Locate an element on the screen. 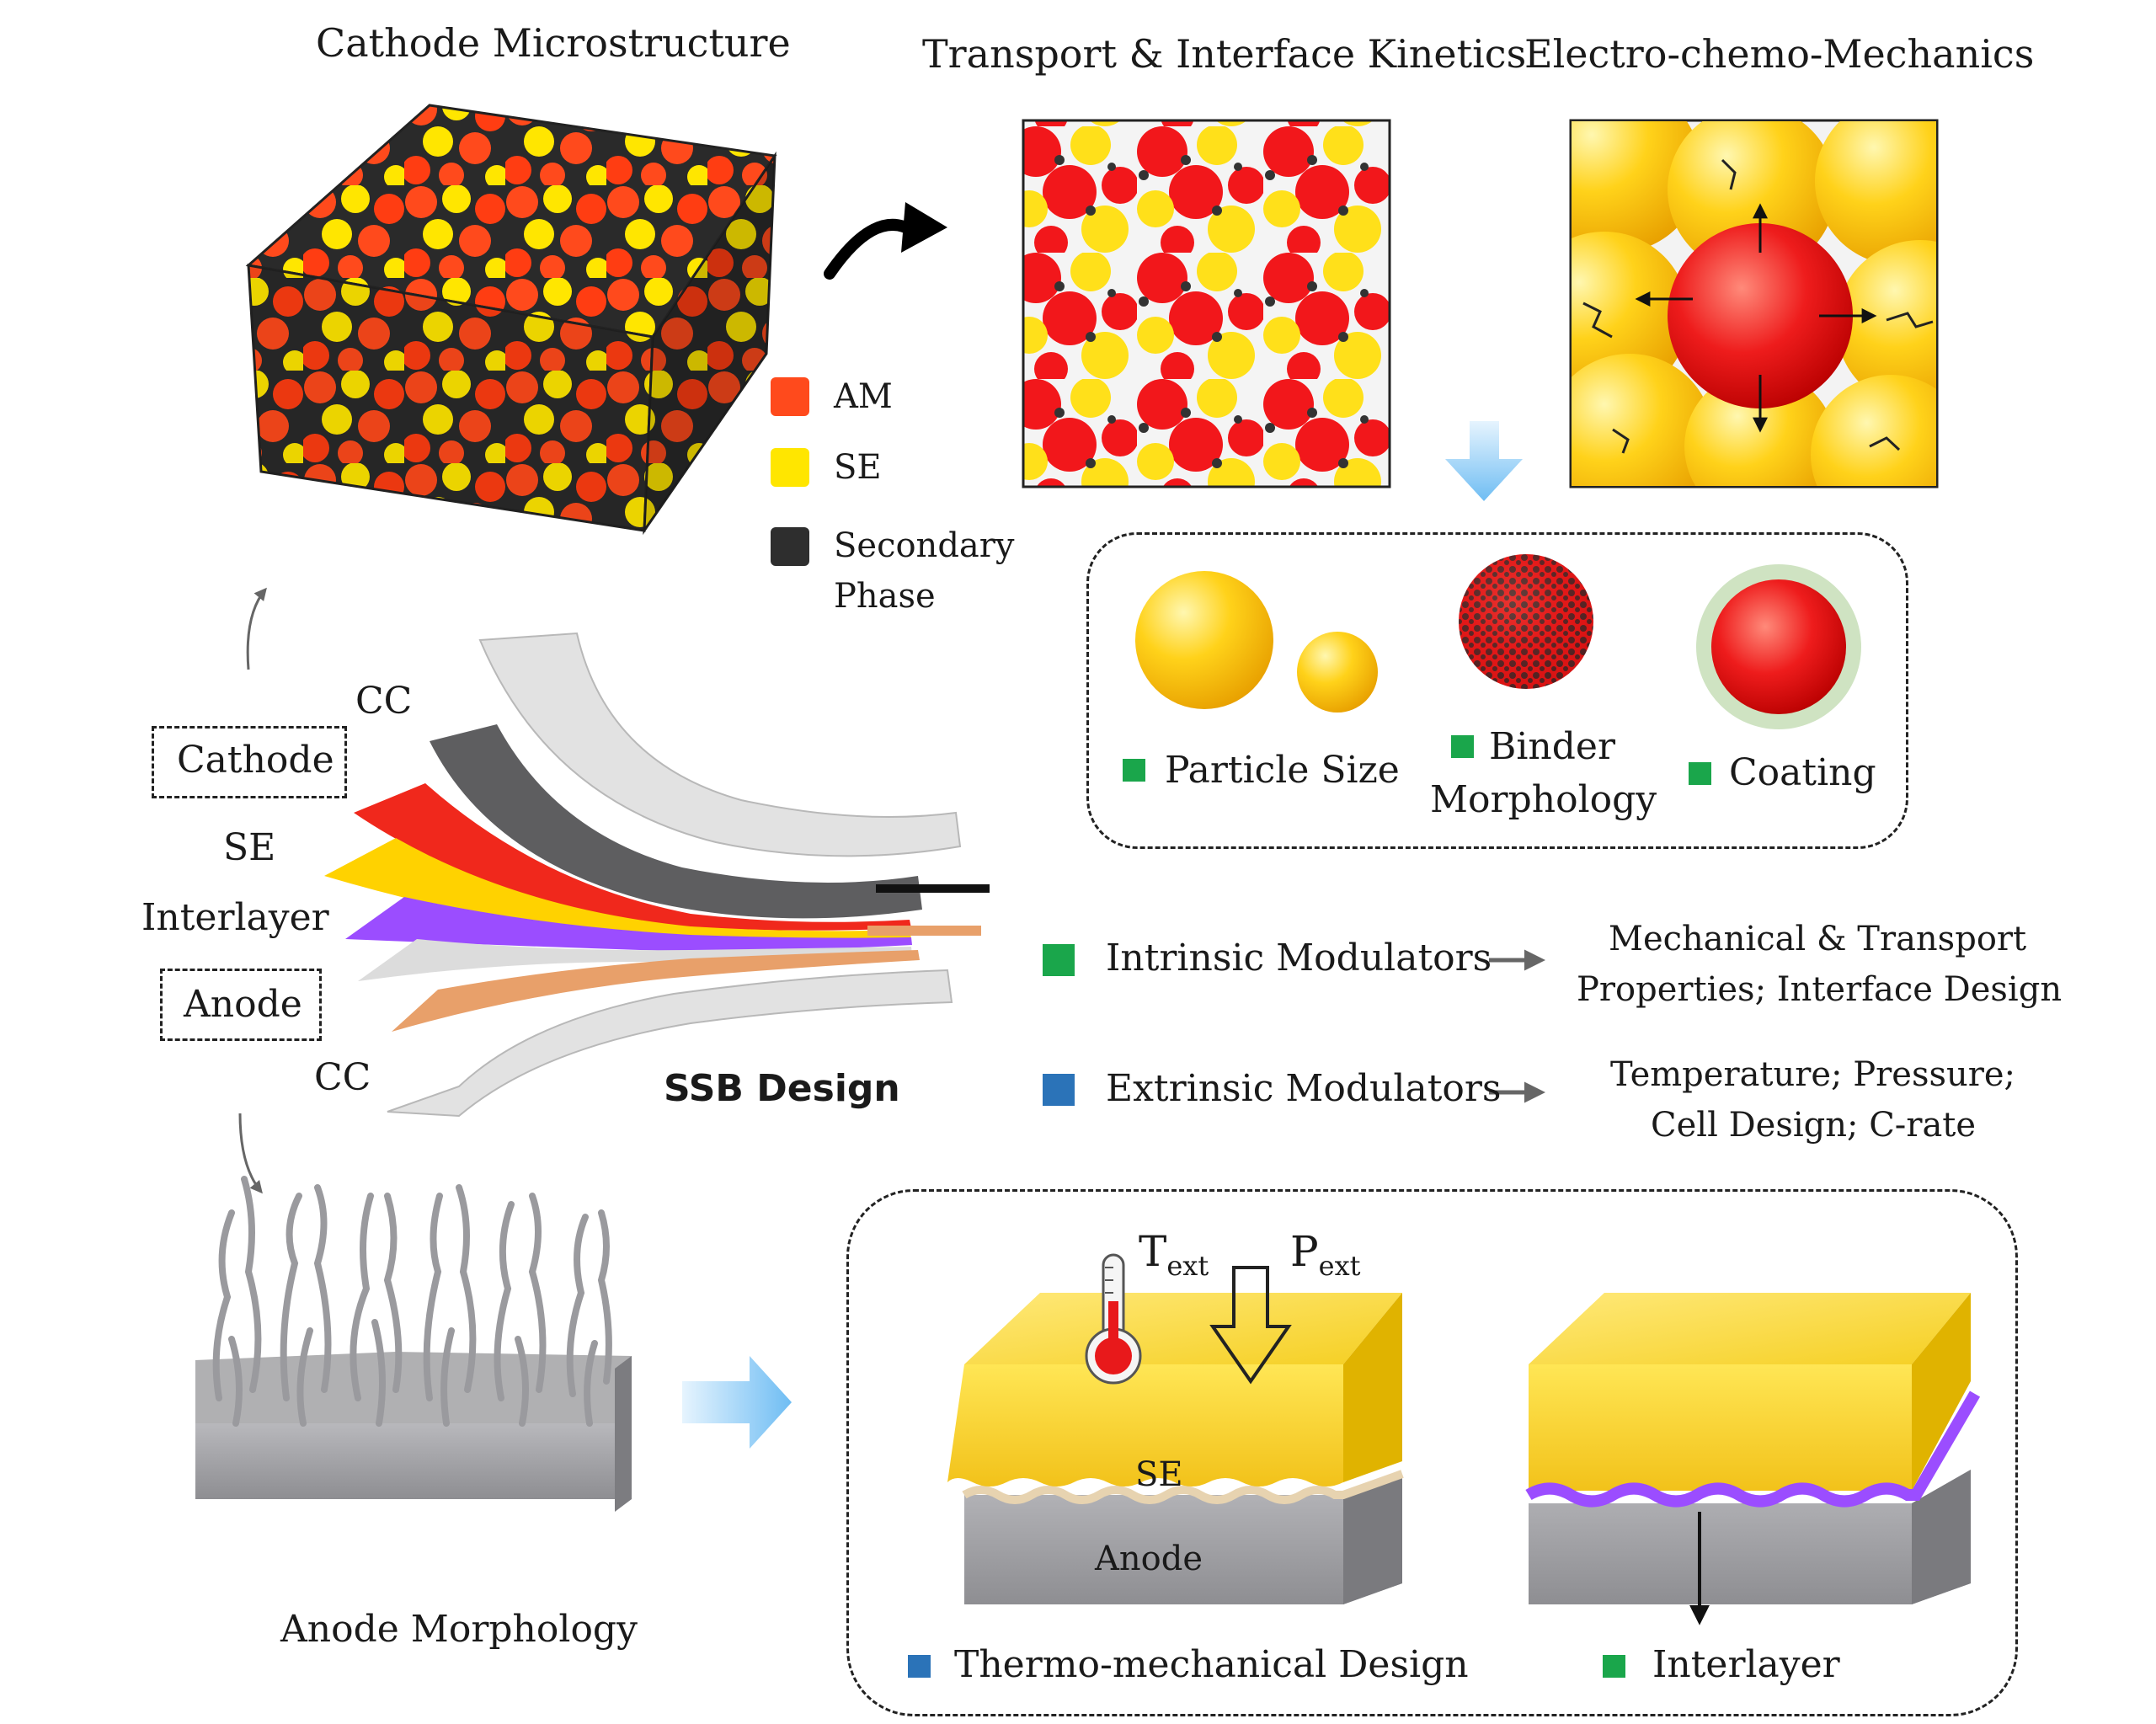 This screenshot has width=2156, height=1724. coating-square is located at coordinates (1700, 773).